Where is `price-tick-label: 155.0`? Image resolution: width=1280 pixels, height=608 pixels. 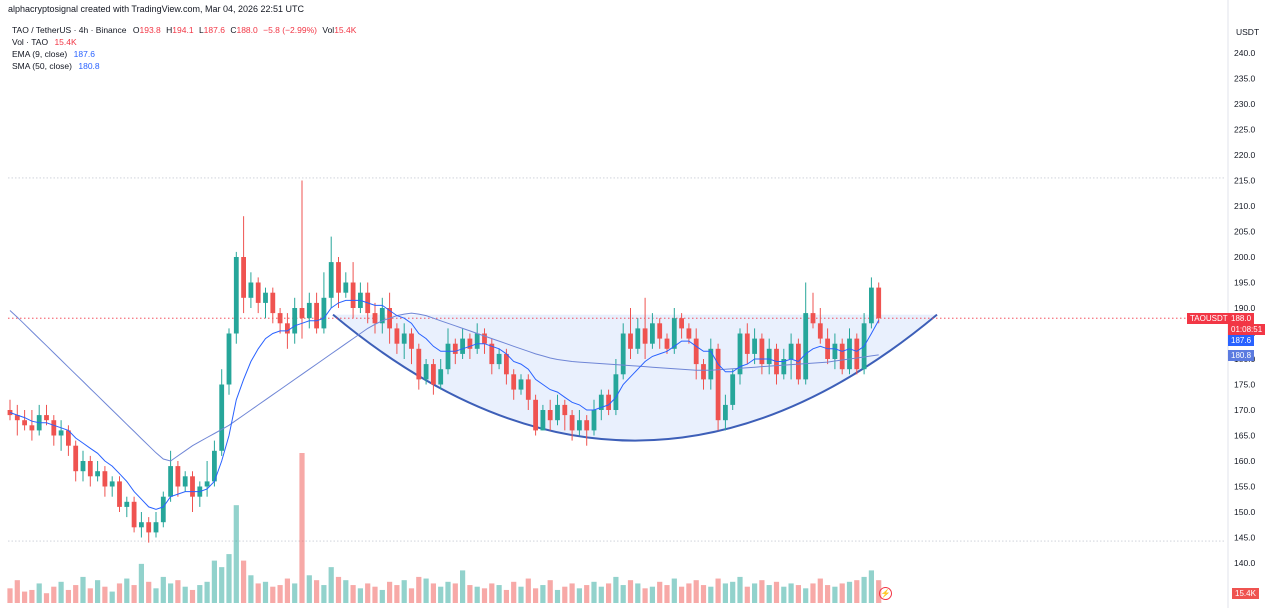 price-tick-label: 155.0 is located at coordinates (1245, 487).